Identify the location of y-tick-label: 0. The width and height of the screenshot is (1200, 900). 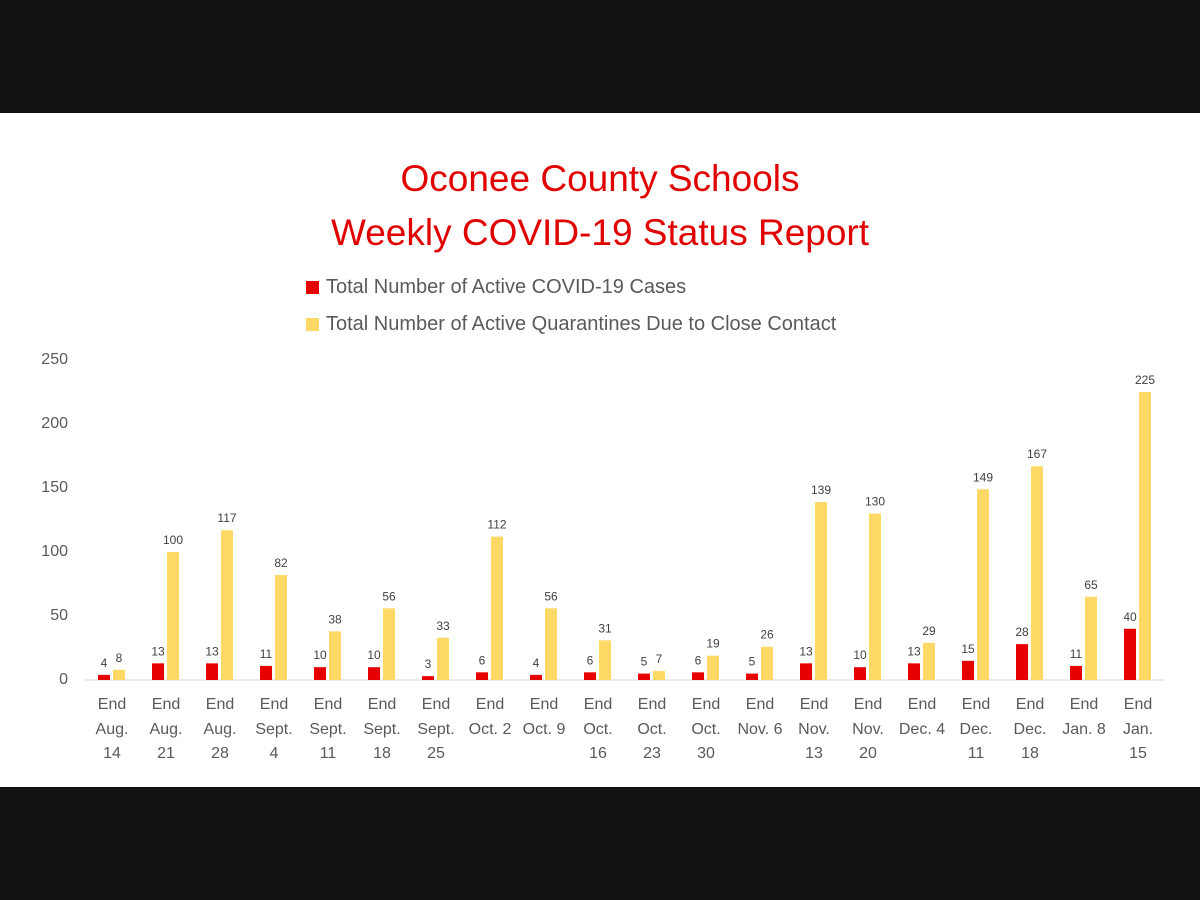
(63, 679).